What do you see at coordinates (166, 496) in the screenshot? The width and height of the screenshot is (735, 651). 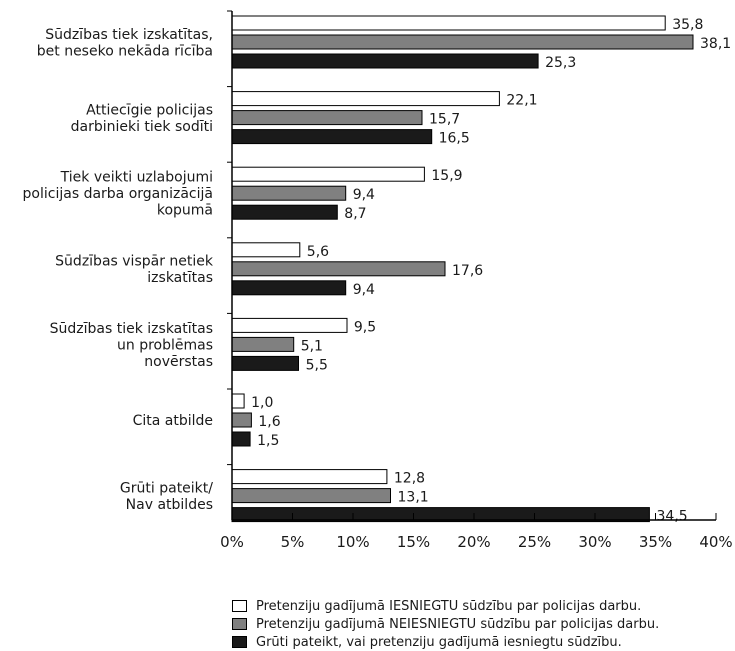 I see `category-label: Grūti pateikt/Nav atbildes` at bounding box center [166, 496].